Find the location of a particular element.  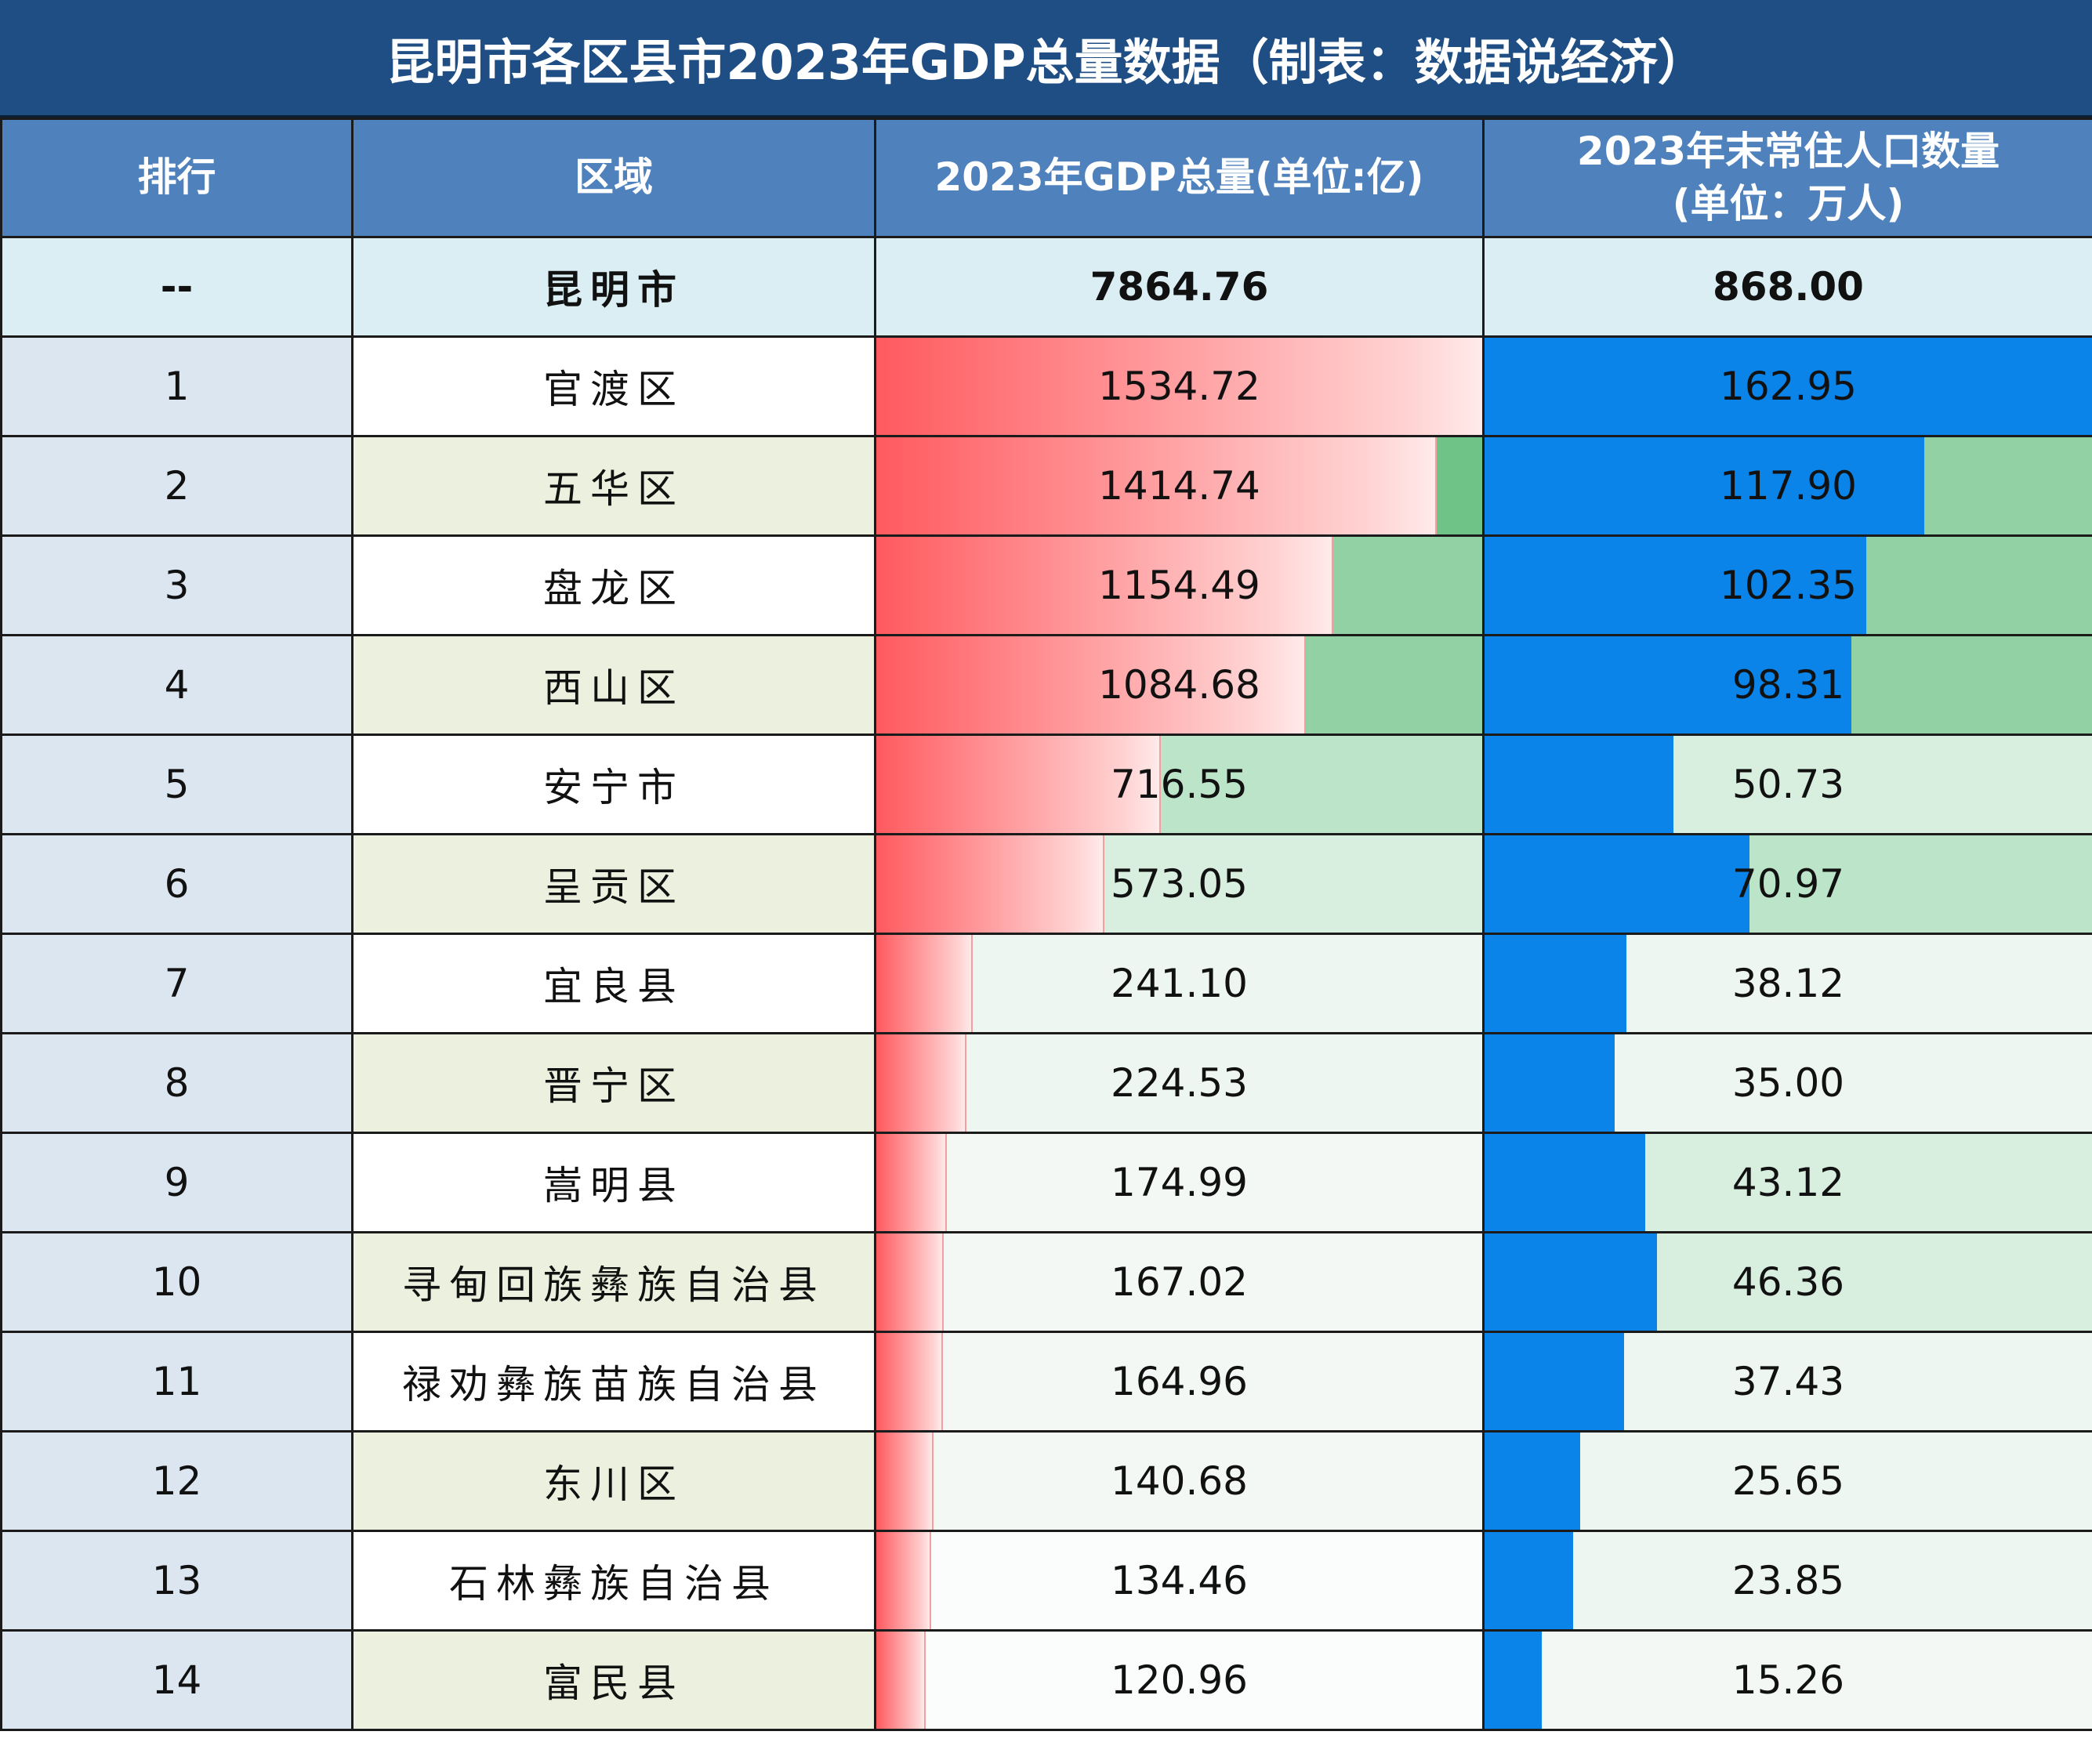

gdp-cell: 174.99 is located at coordinates (1179, 1182).